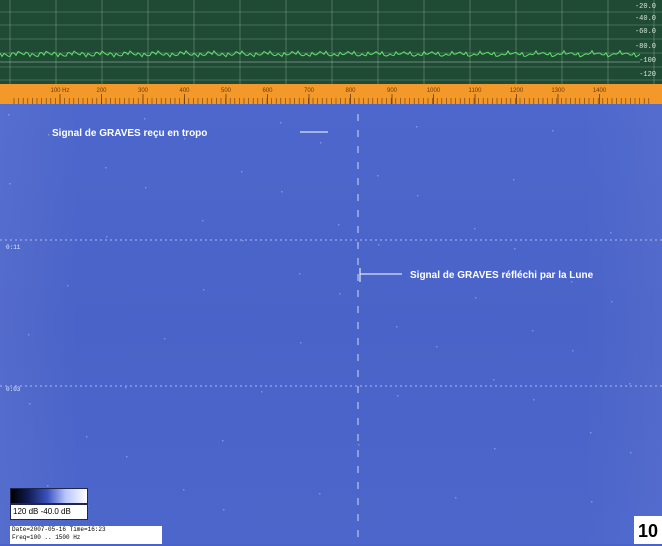 Image resolution: width=662 pixels, height=546 pixels. I want to click on frequency-tick-label: 1300, so click(558, 91).